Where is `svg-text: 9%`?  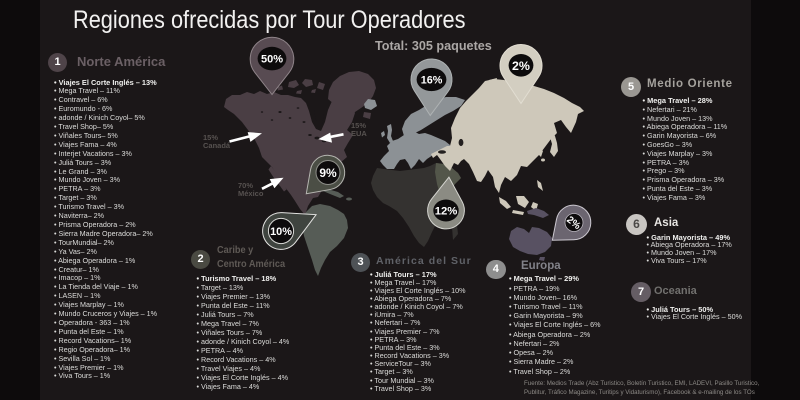
svg-text: 9% is located at coordinates (328, 173).